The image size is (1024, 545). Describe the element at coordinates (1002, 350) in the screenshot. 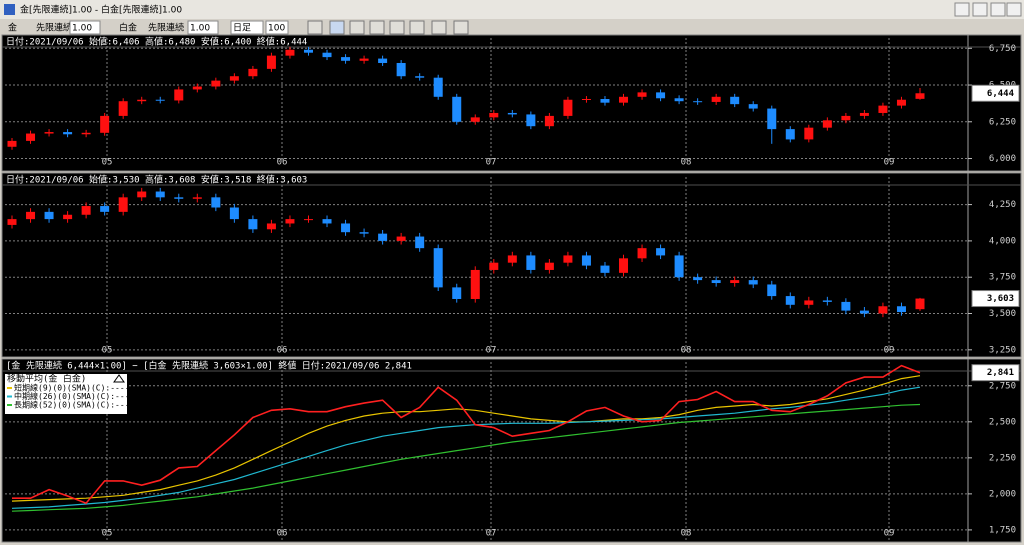

I see `y-tick-label: 3,250` at that location.